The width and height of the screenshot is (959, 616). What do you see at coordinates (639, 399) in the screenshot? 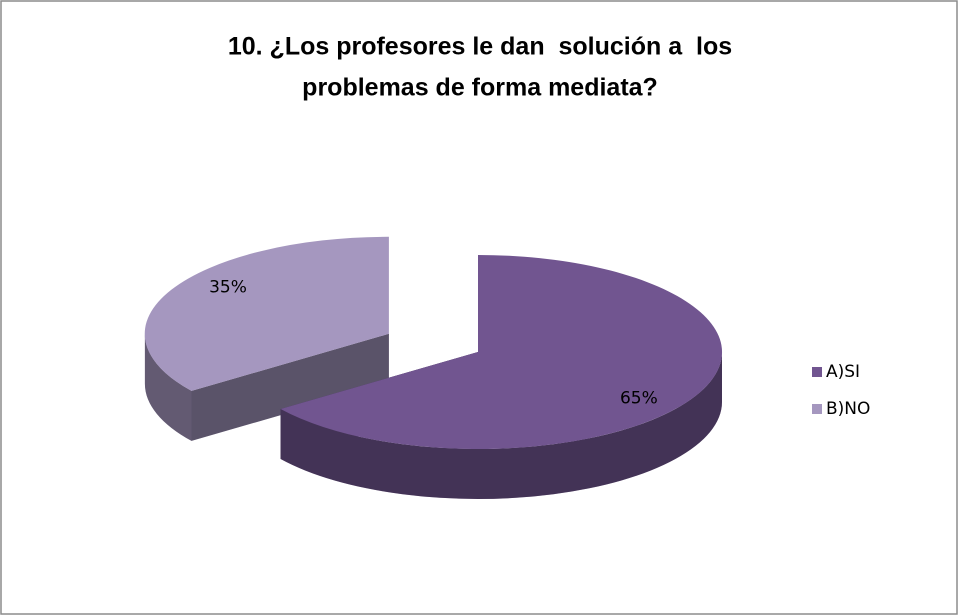
I see `data-label: 65%` at bounding box center [639, 399].